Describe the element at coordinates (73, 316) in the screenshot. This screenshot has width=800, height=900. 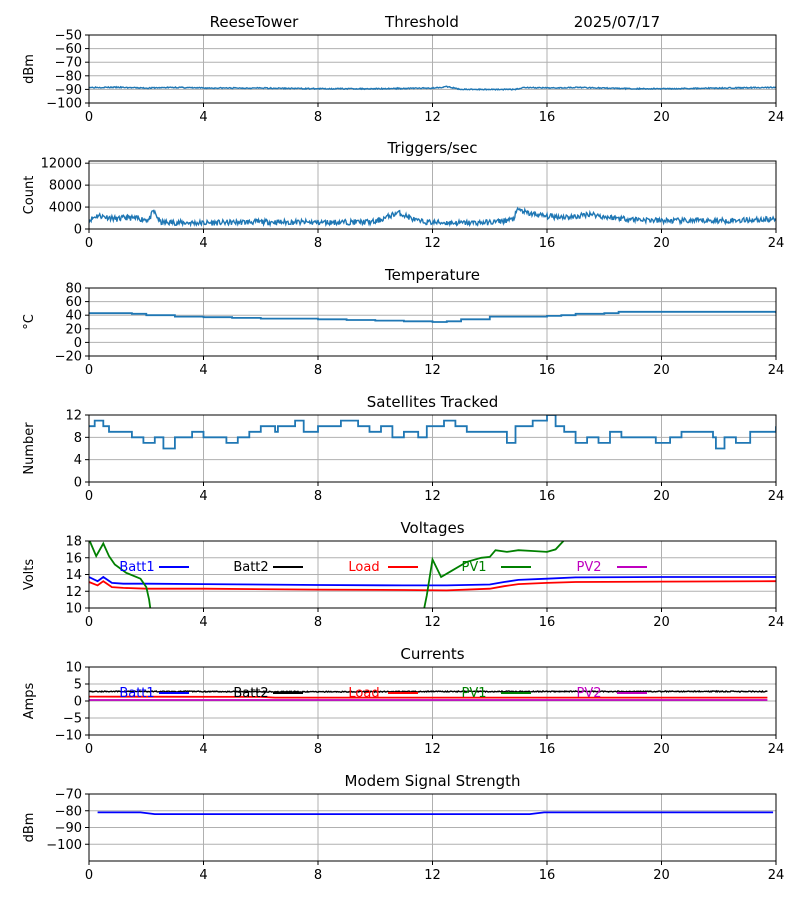
I see `y-tick-label: 40` at that location.